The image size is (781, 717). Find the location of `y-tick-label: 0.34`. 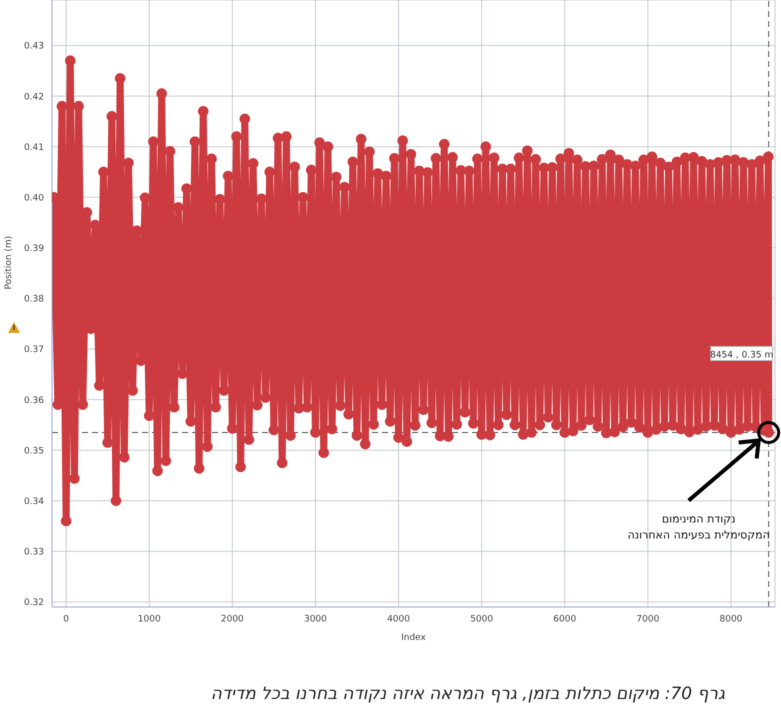

y-tick-label: 0.34 is located at coordinates (34, 501).